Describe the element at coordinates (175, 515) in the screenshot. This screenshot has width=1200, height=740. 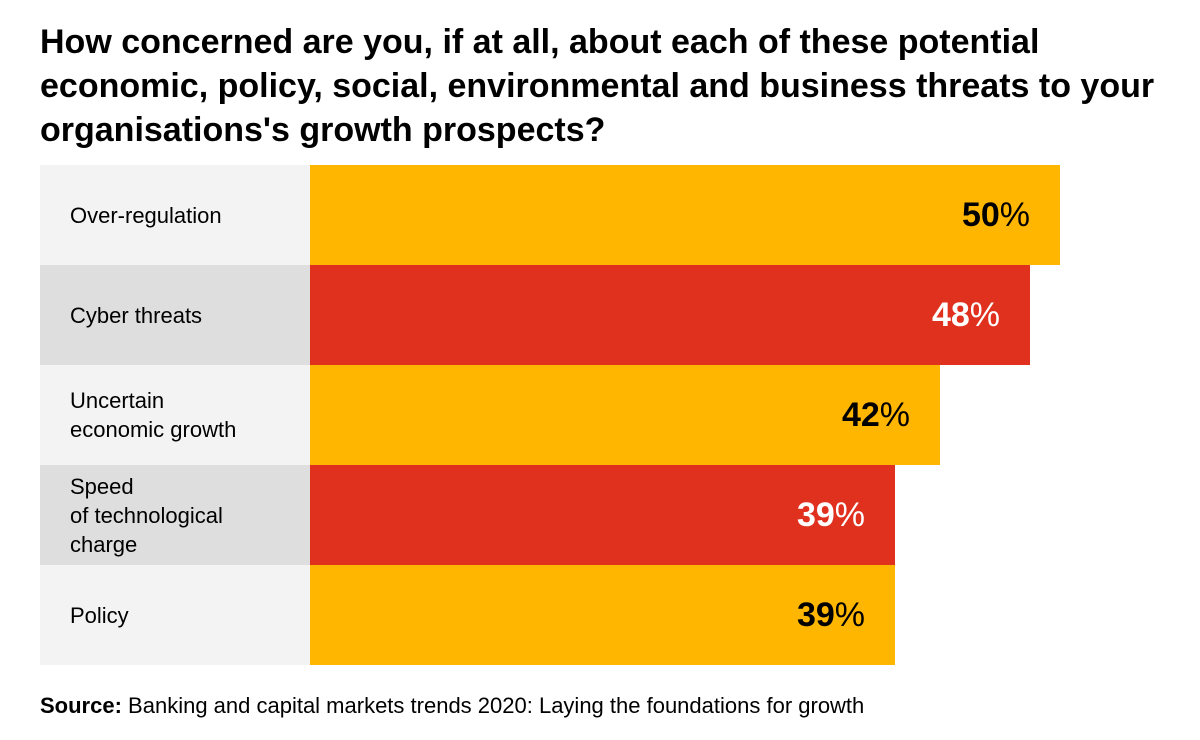
I see `category-label: Speed of technological charge` at that location.